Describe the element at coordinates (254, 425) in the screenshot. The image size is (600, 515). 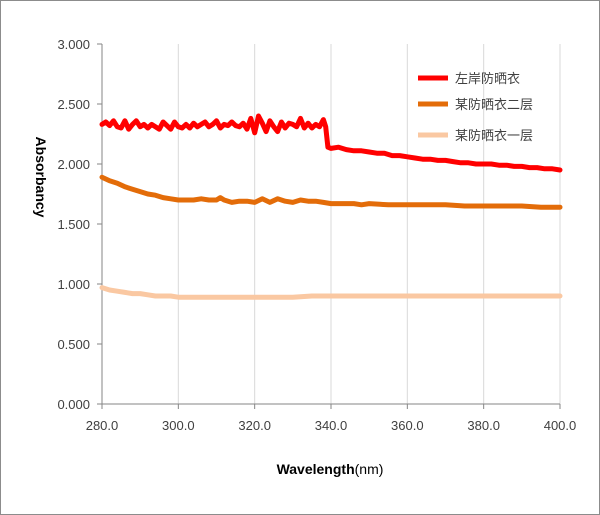
I see `x-tick-label-2: 320.0` at that location.